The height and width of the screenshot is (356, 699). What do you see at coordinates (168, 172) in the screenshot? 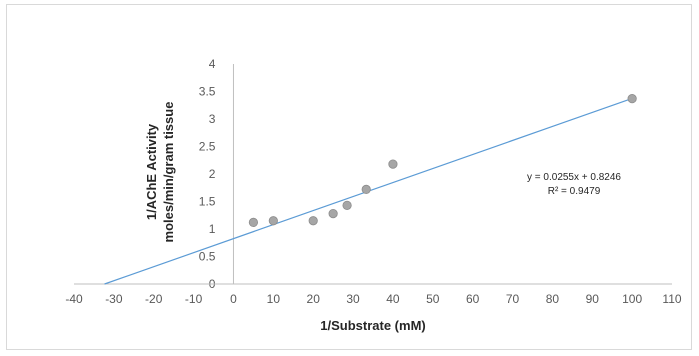
I see `y-axis-title-line-2: moles/min/gram tissue` at bounding box center [168, 172].